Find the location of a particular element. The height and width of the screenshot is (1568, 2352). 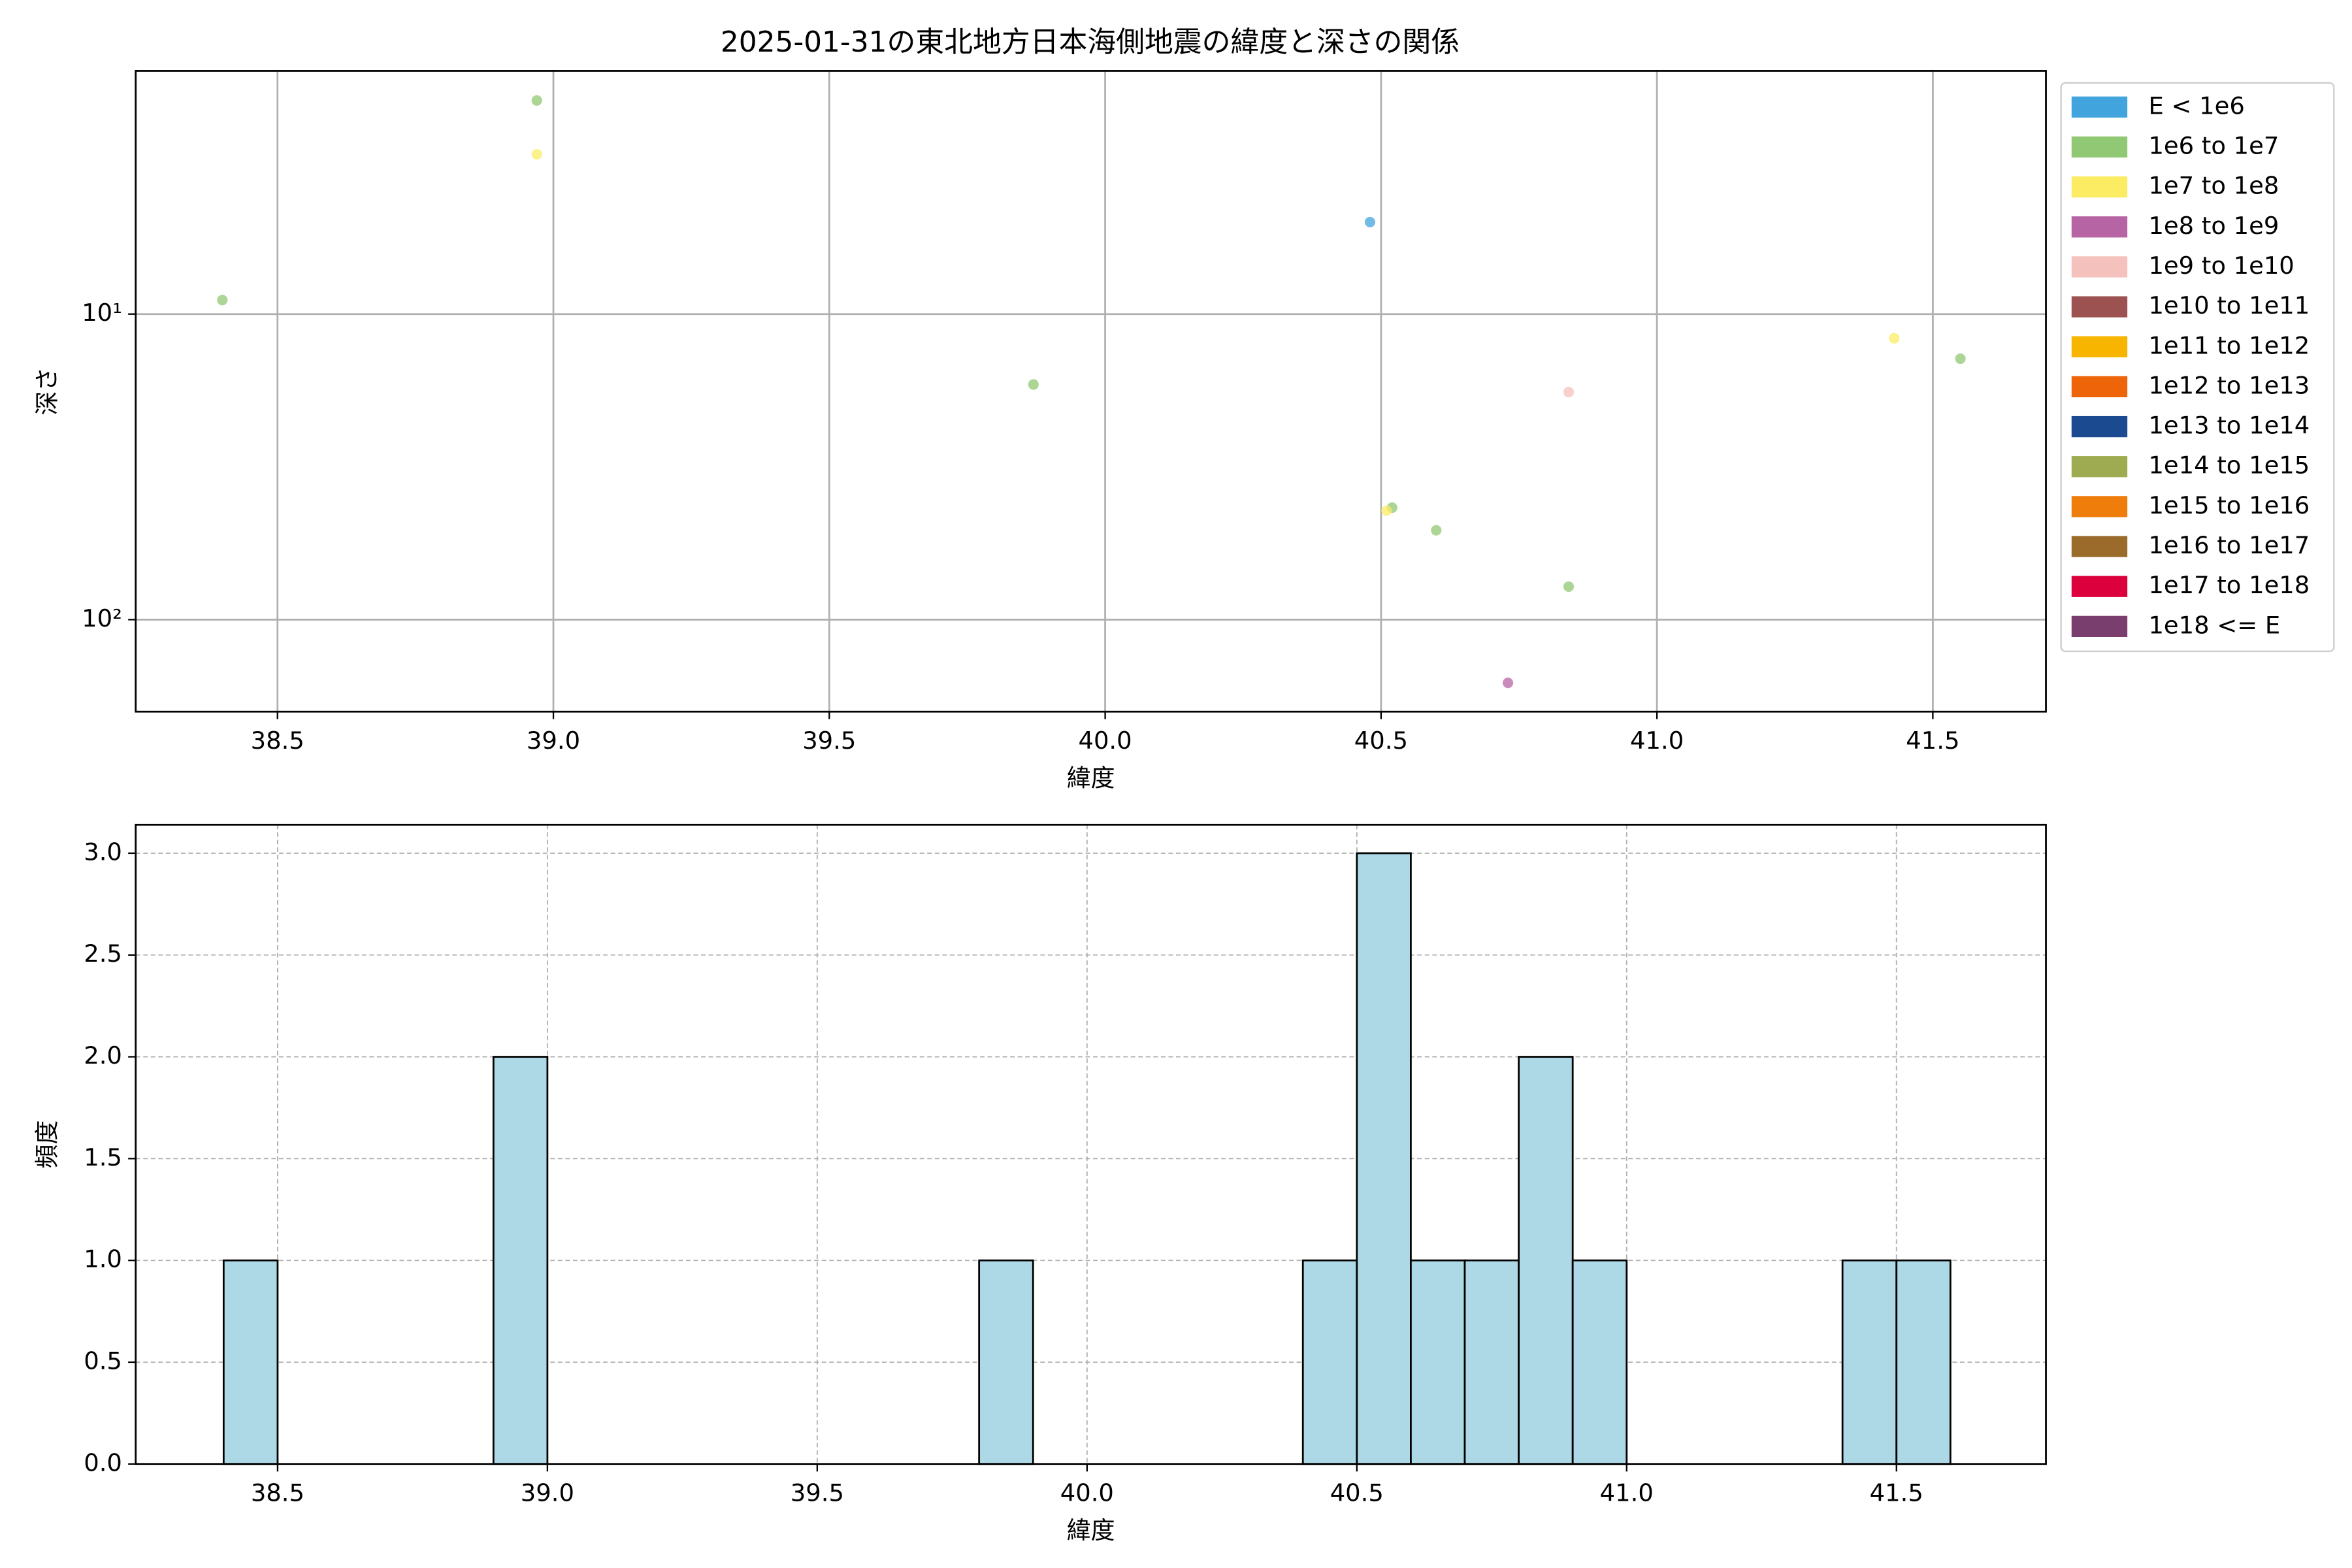

legend-label: 1e11 to 1e12 is located at coordinates (2229, 345).